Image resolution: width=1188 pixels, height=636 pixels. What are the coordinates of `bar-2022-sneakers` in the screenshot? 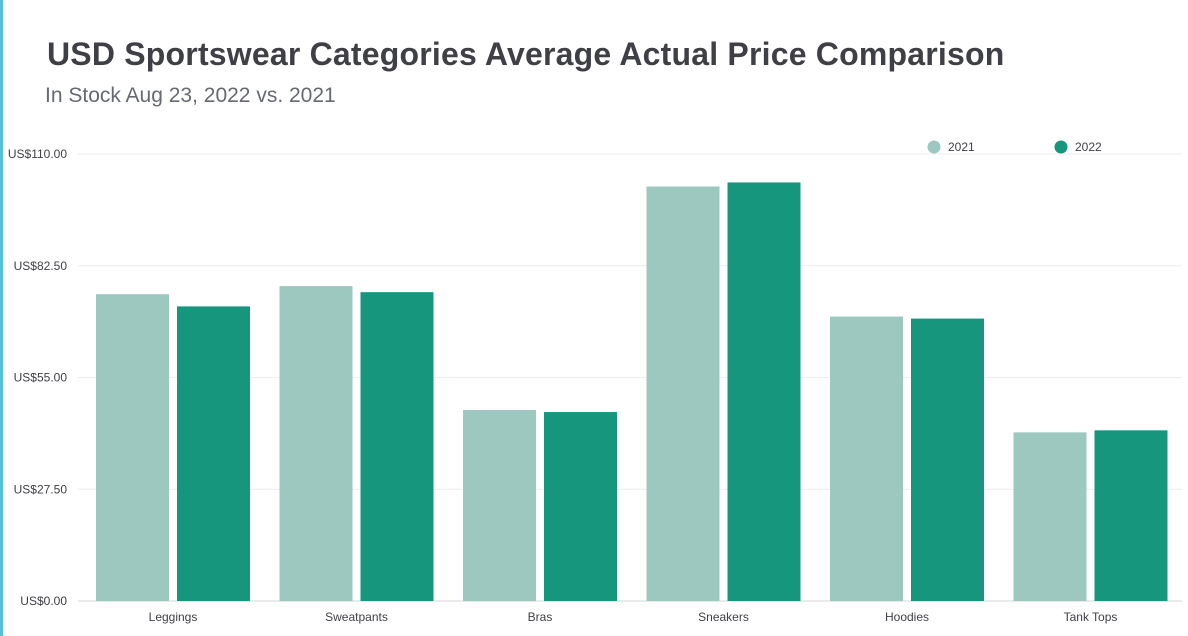 It's located at (764, 392).